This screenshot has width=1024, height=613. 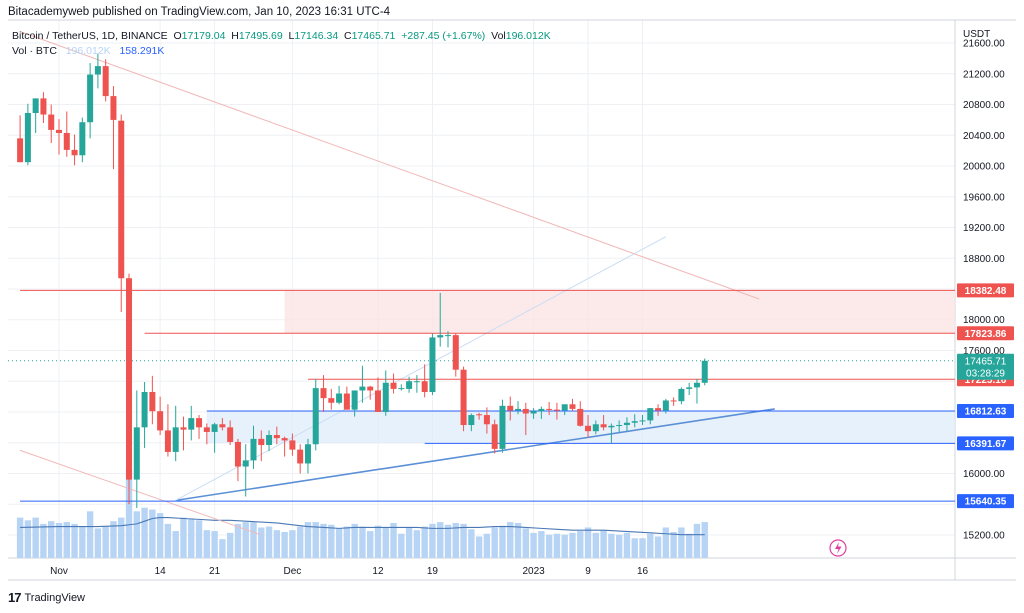 What do you see at coordinates (161, 571) in the screenshot?
I see `time-tick-label: 14` at bounding box center [161, 571].